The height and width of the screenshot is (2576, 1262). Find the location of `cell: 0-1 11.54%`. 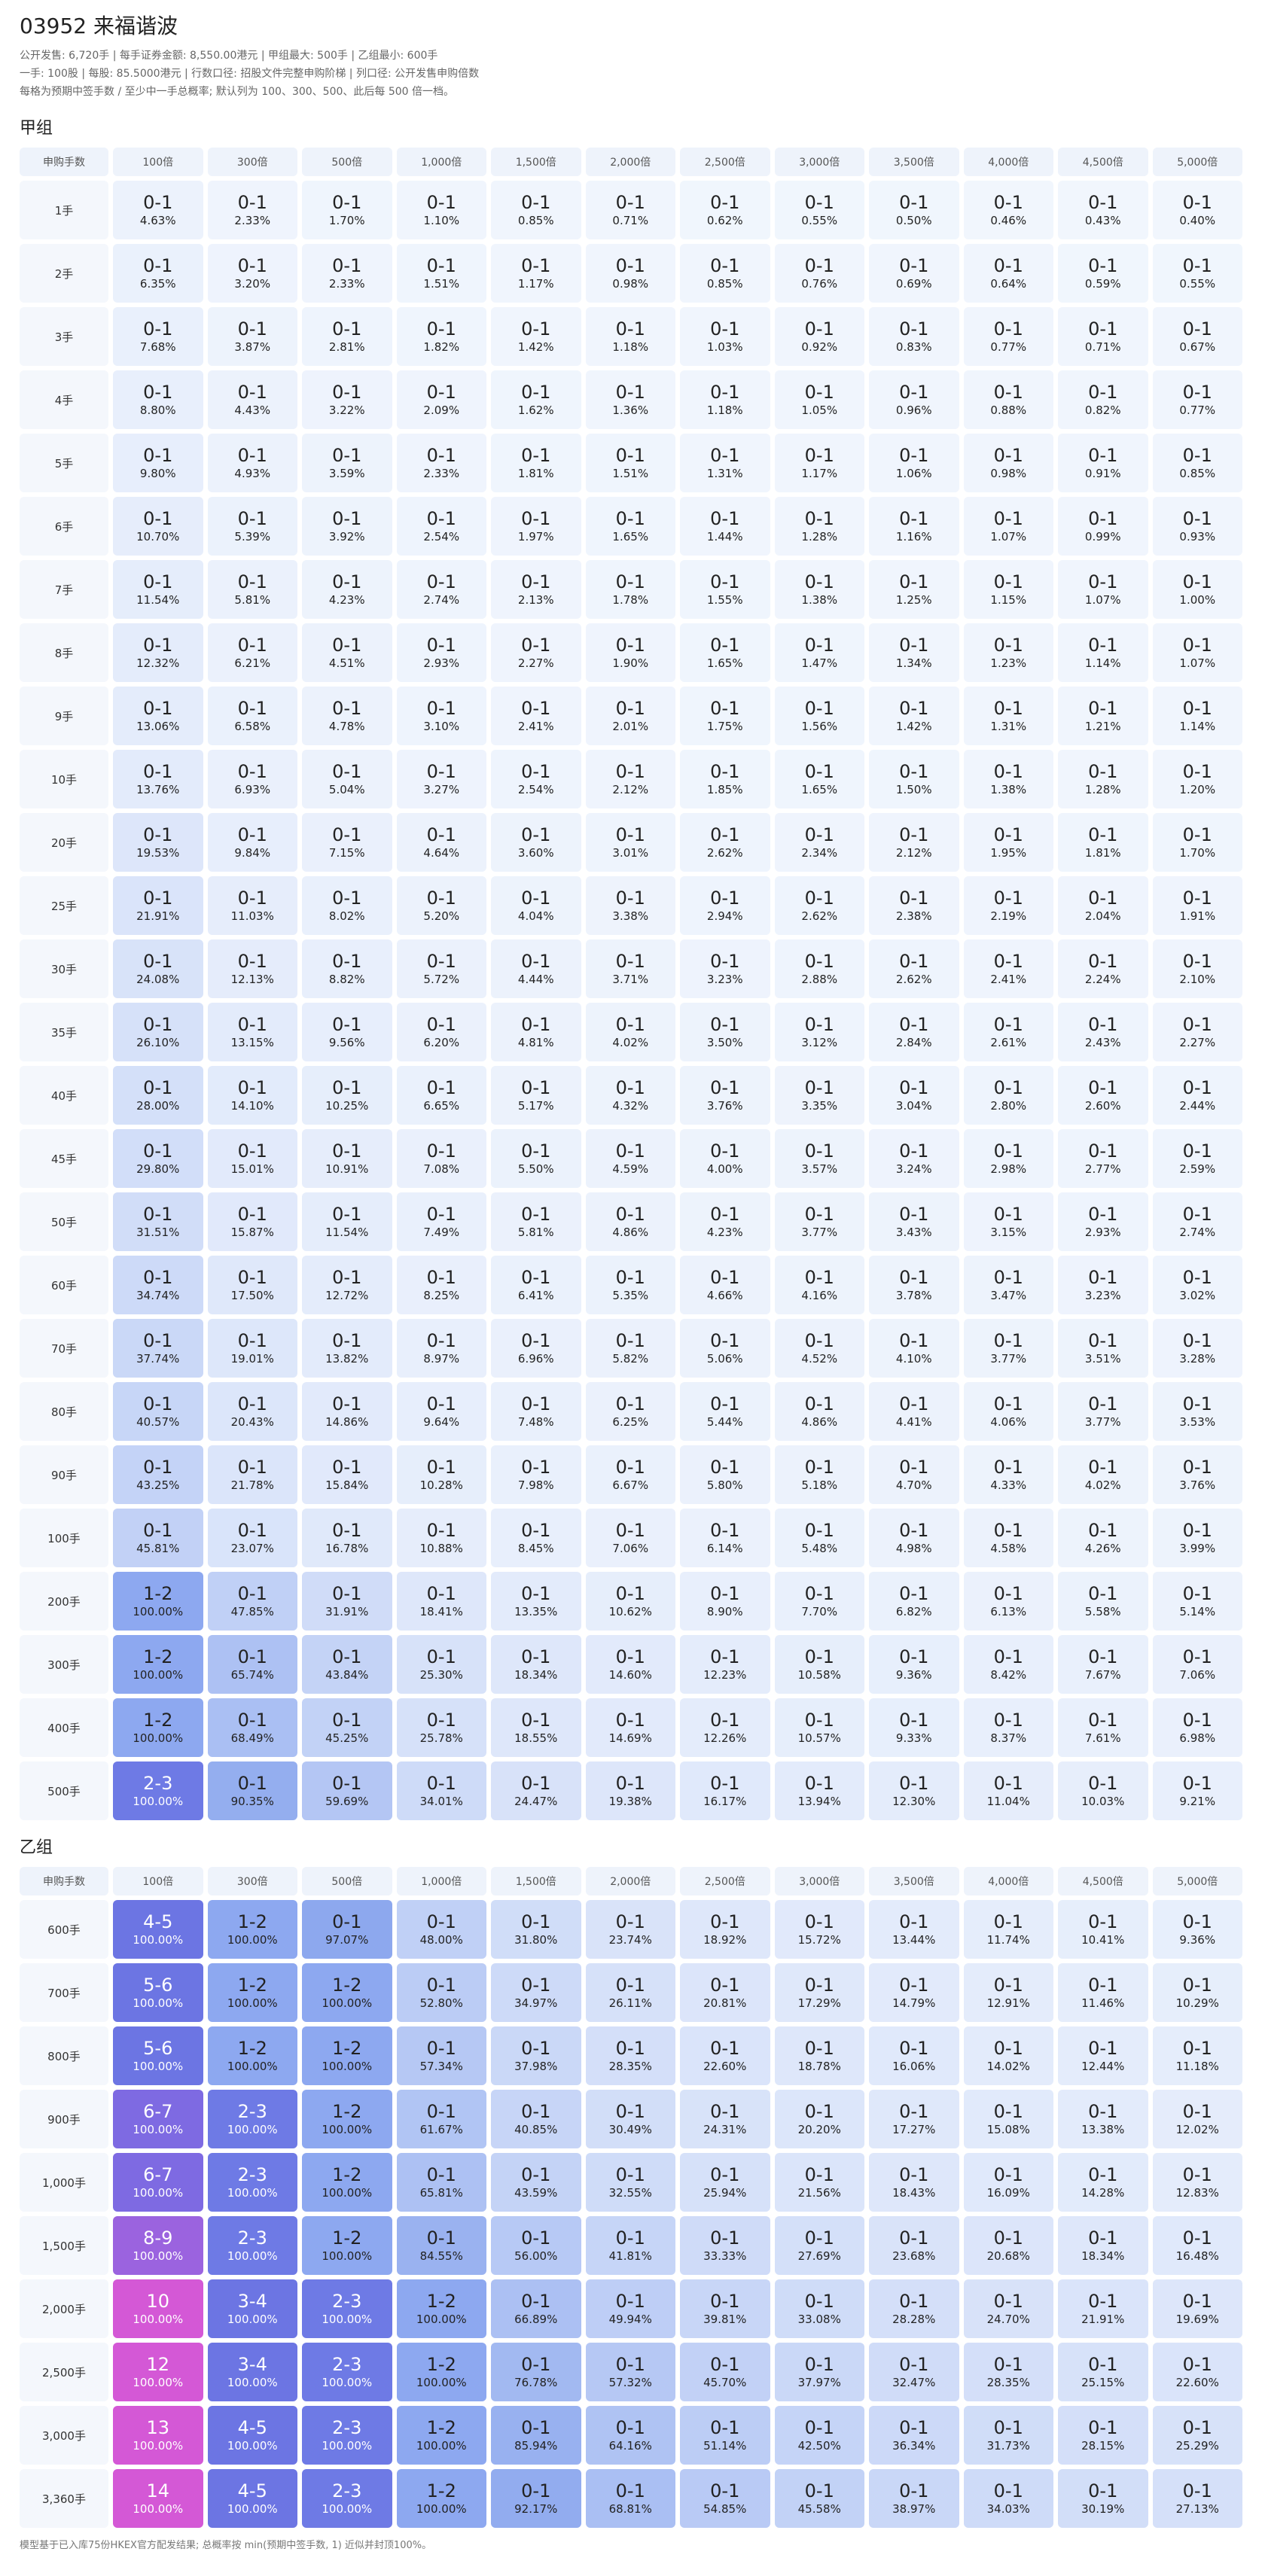

cell: 0-1 11.54% is located at coordinates (347, 1222).